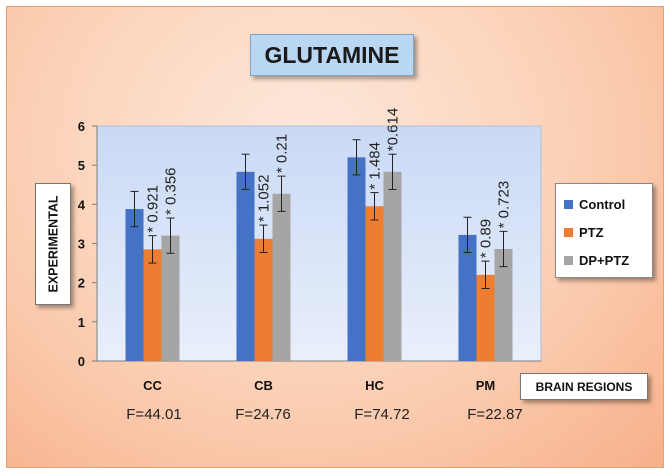 The image size is (672, 476). Describe the element at coordinates (81, 283) in the screenshot. I see `y-tick-label: 2` at that location.